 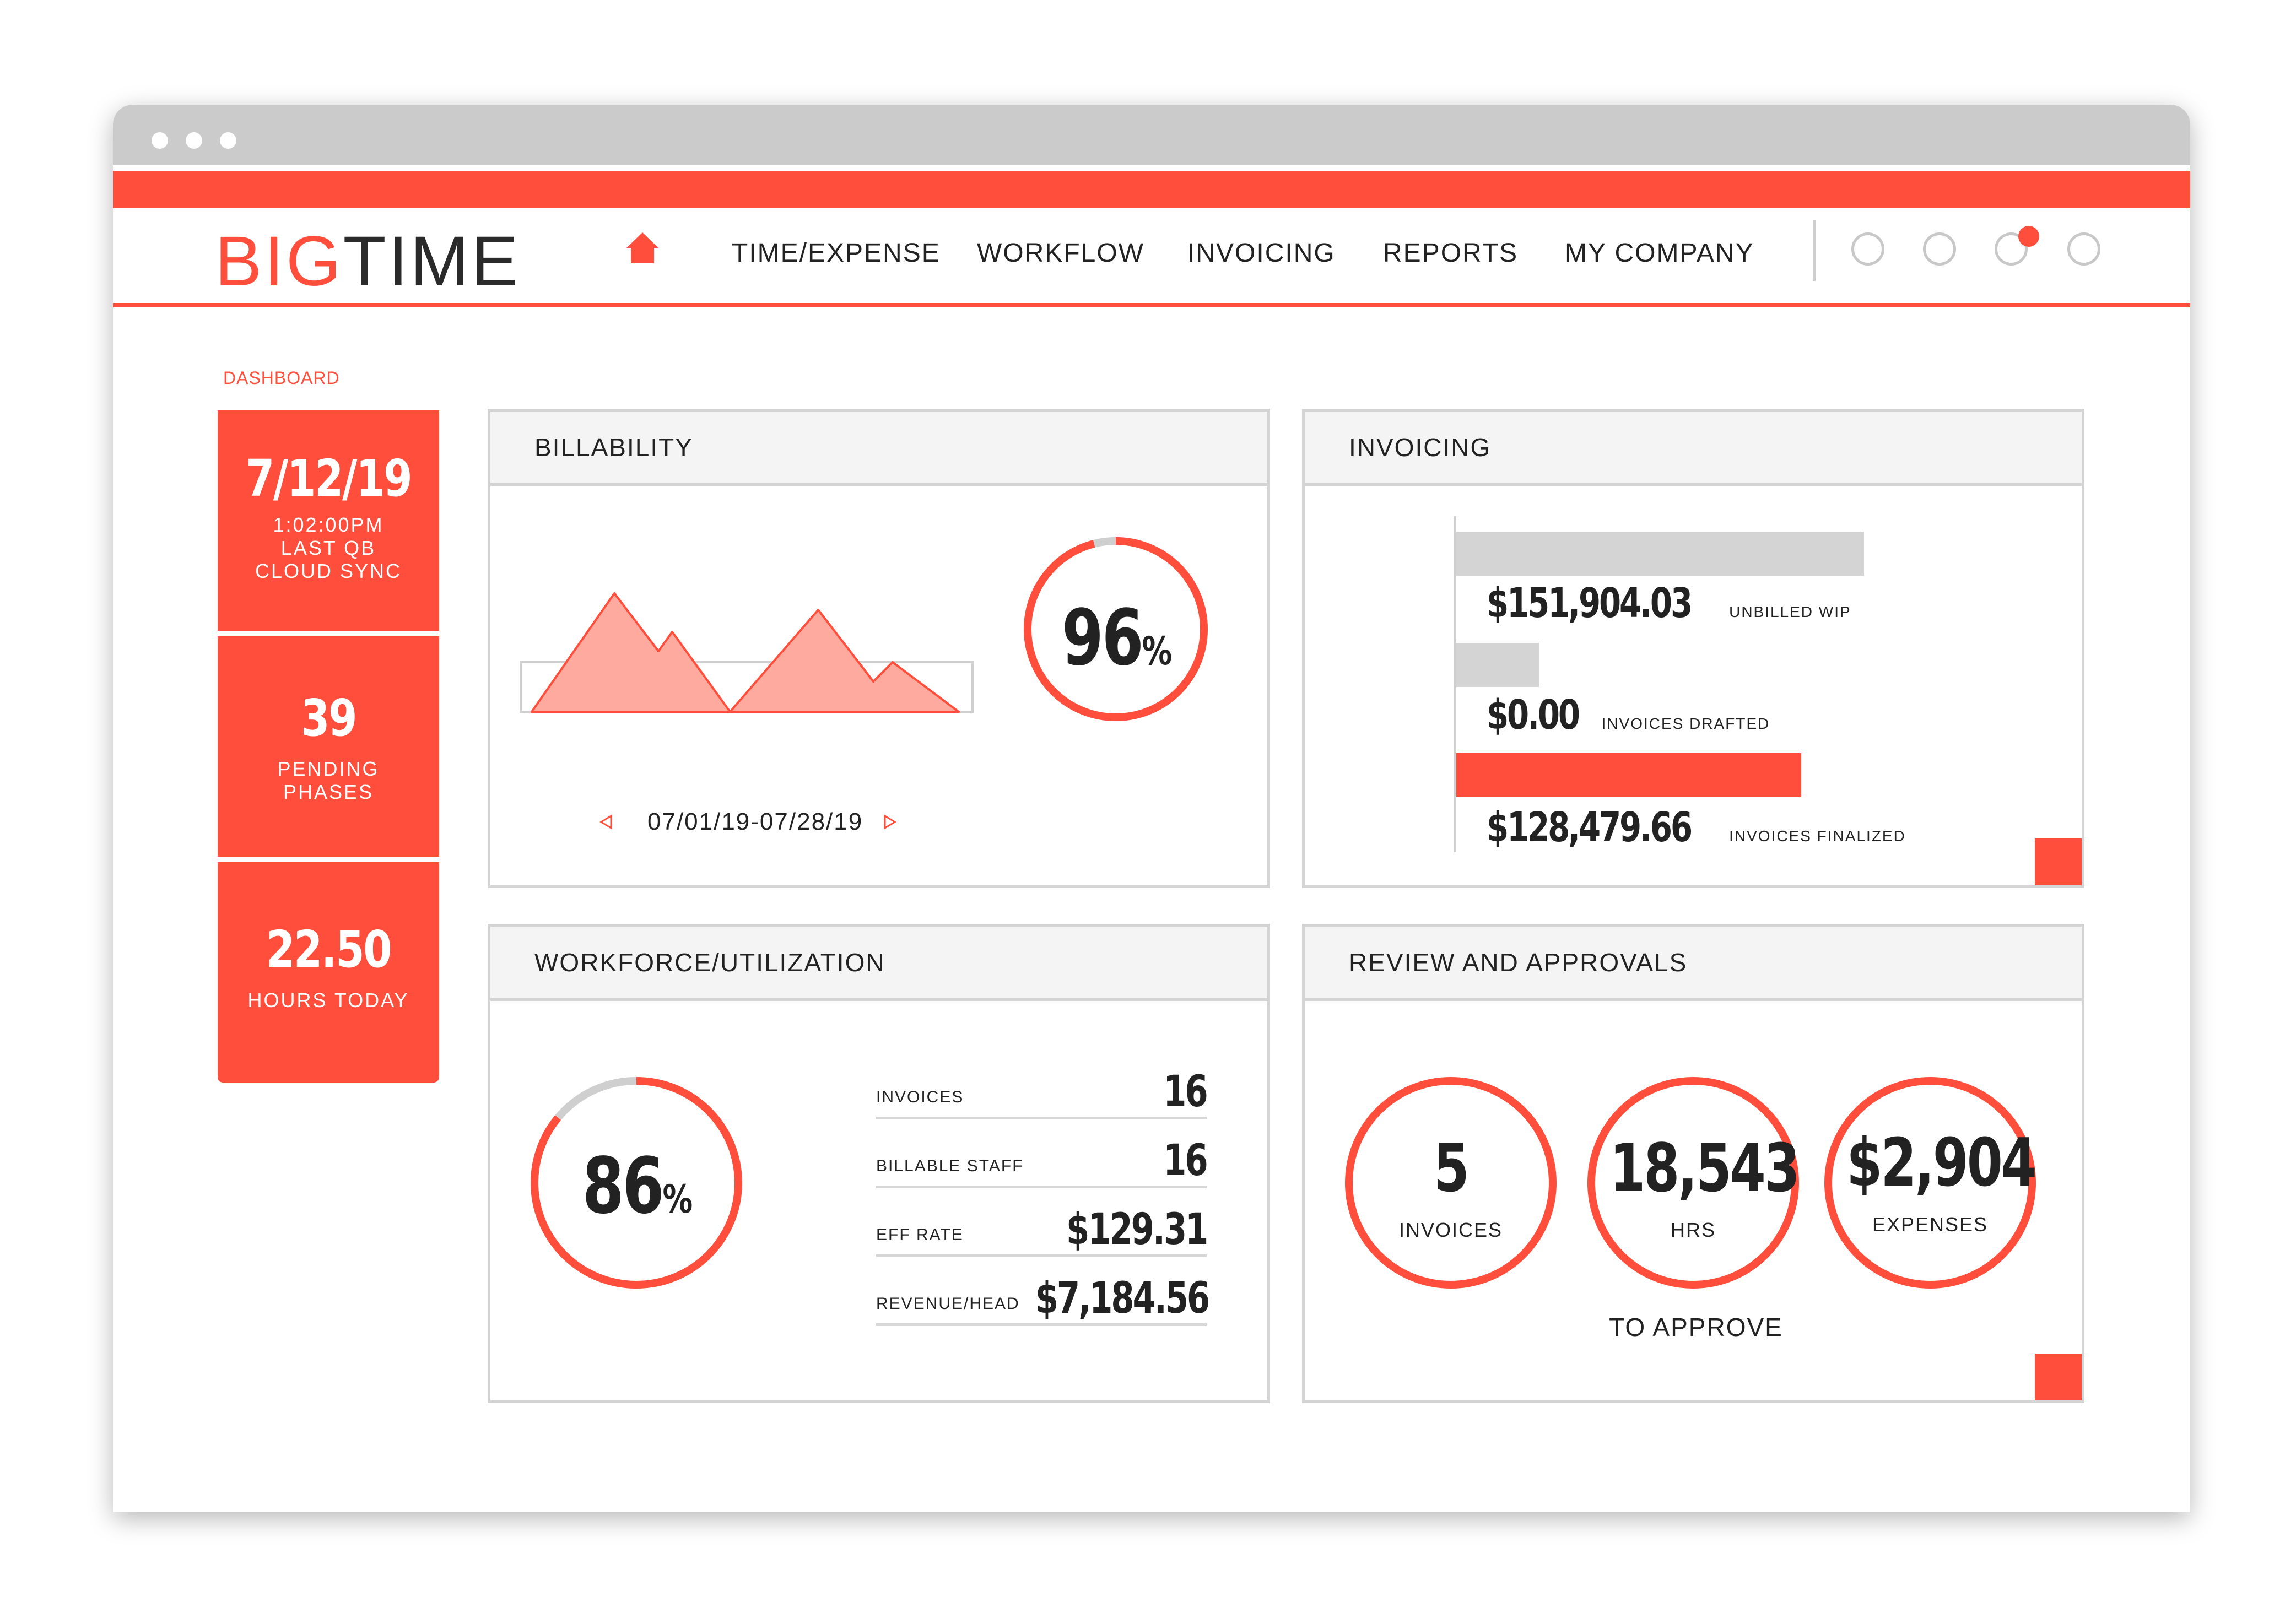 What do you see at coordinates (1060, 253) in the screenshot?
I see `nav-workflow: WORKFLOW` at bounding box center [1060, 253].